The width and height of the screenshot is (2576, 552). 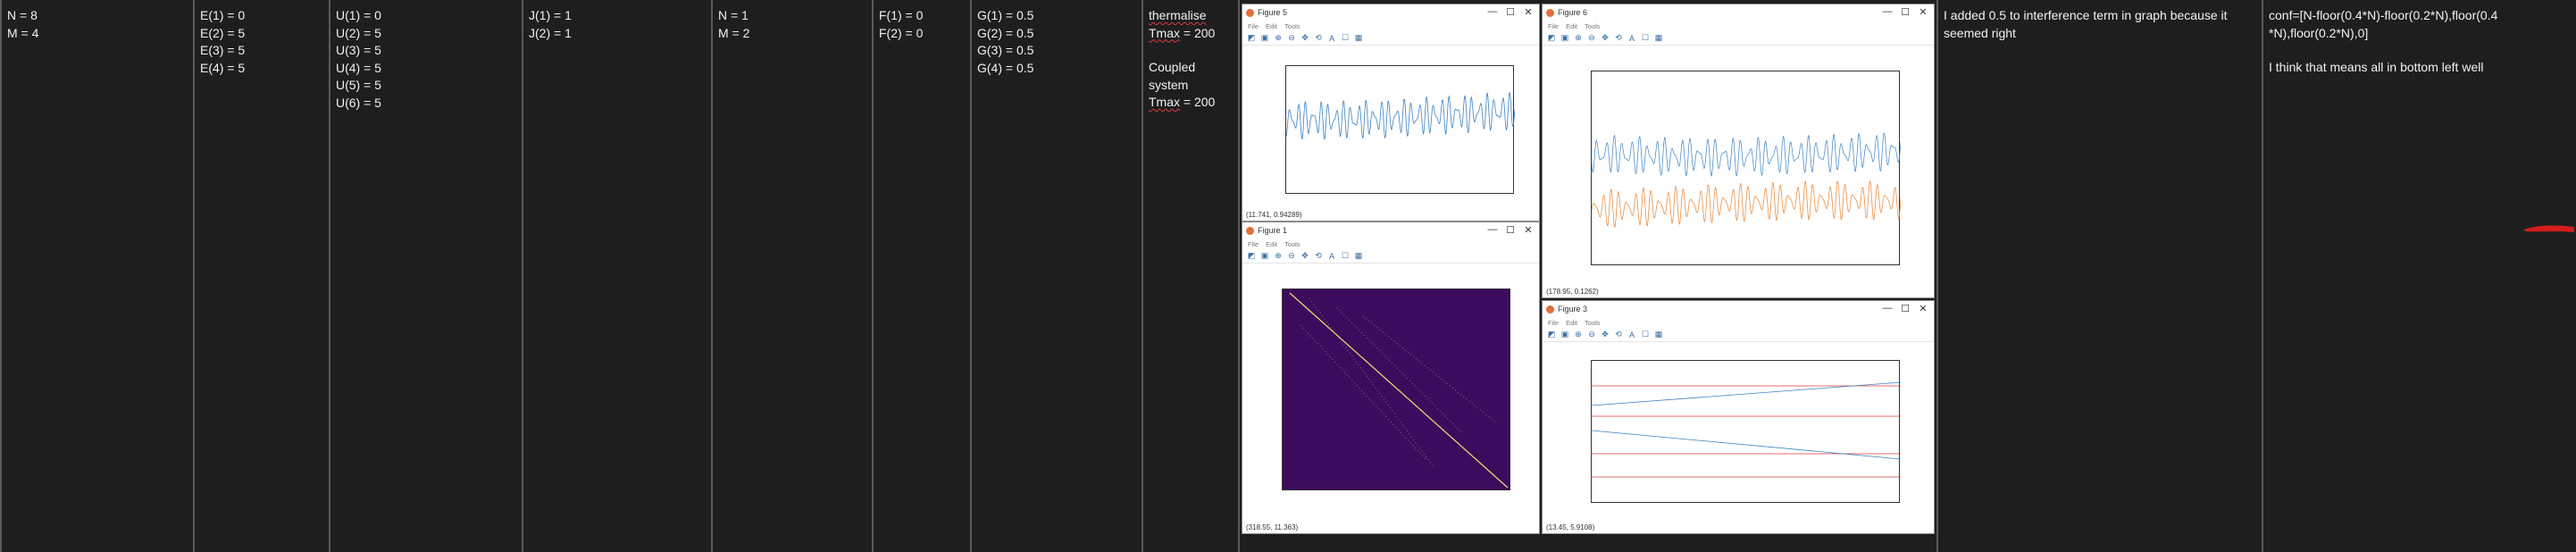 What do you see at coordinates (1739, 13) in the screenshot?
I see `window-titlebar: Figure 6 — ☐ ✕` at bounding box center [1739, 13].